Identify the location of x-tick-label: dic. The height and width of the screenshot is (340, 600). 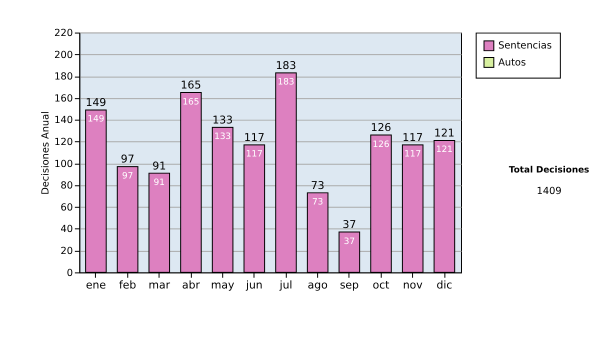
(444, 285).